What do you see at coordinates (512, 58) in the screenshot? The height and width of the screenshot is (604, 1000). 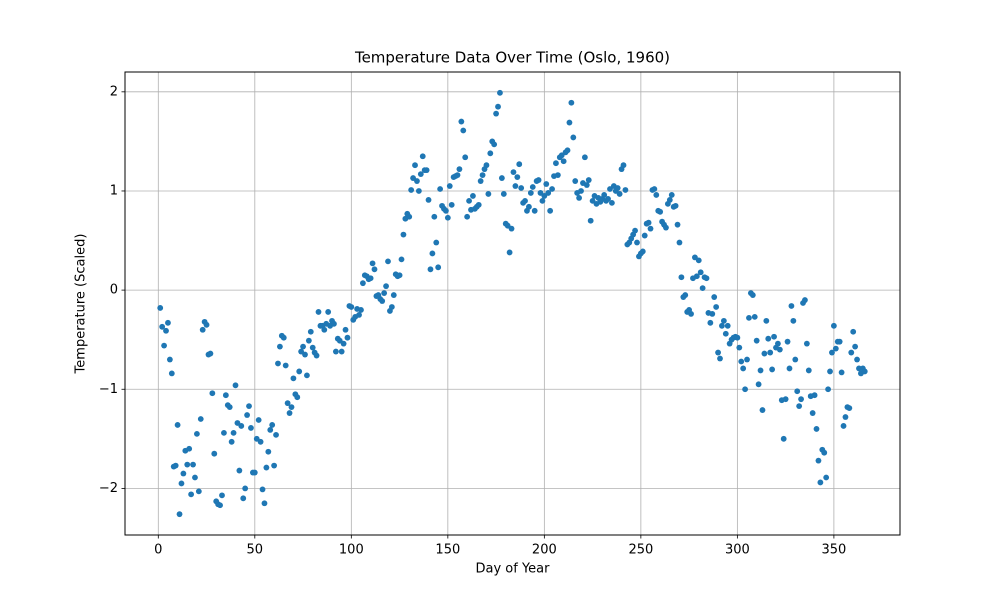 I see `chart-title: Temperature Data Over Time (Oslo, 1960)` at bounding box center [512, 58].